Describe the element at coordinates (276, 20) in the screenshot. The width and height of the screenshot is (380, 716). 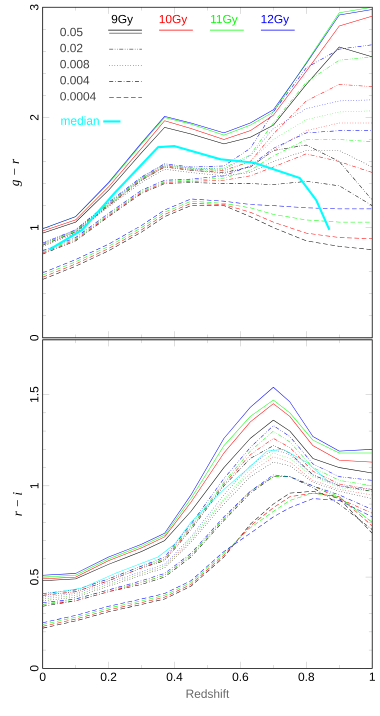
I see `annotation: 12Gy` at that location.